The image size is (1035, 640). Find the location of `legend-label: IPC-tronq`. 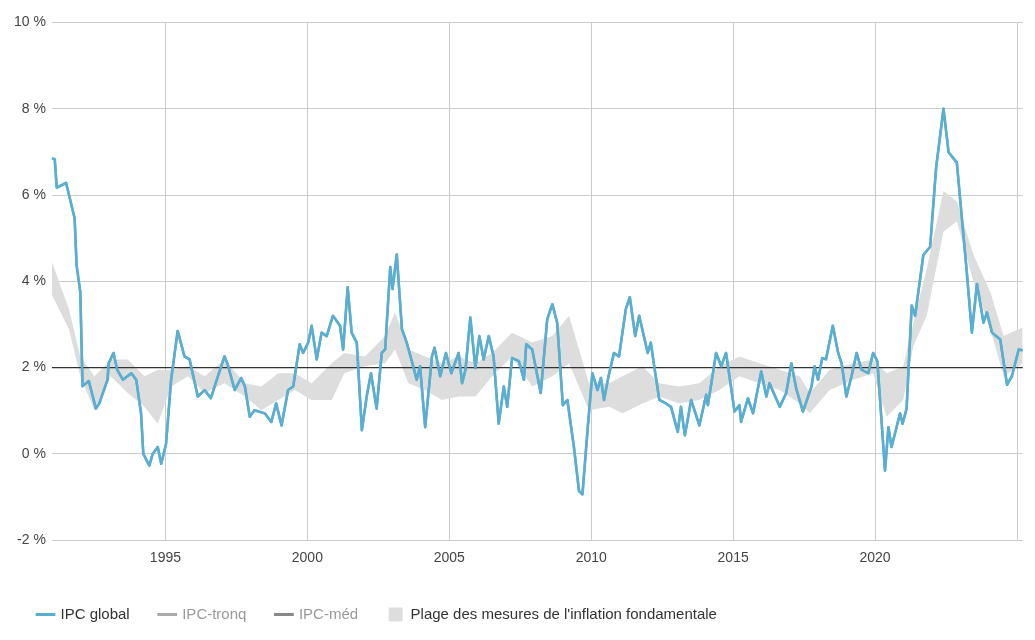

legend-label: IPC-tronq is located at coordinates (214, 613).